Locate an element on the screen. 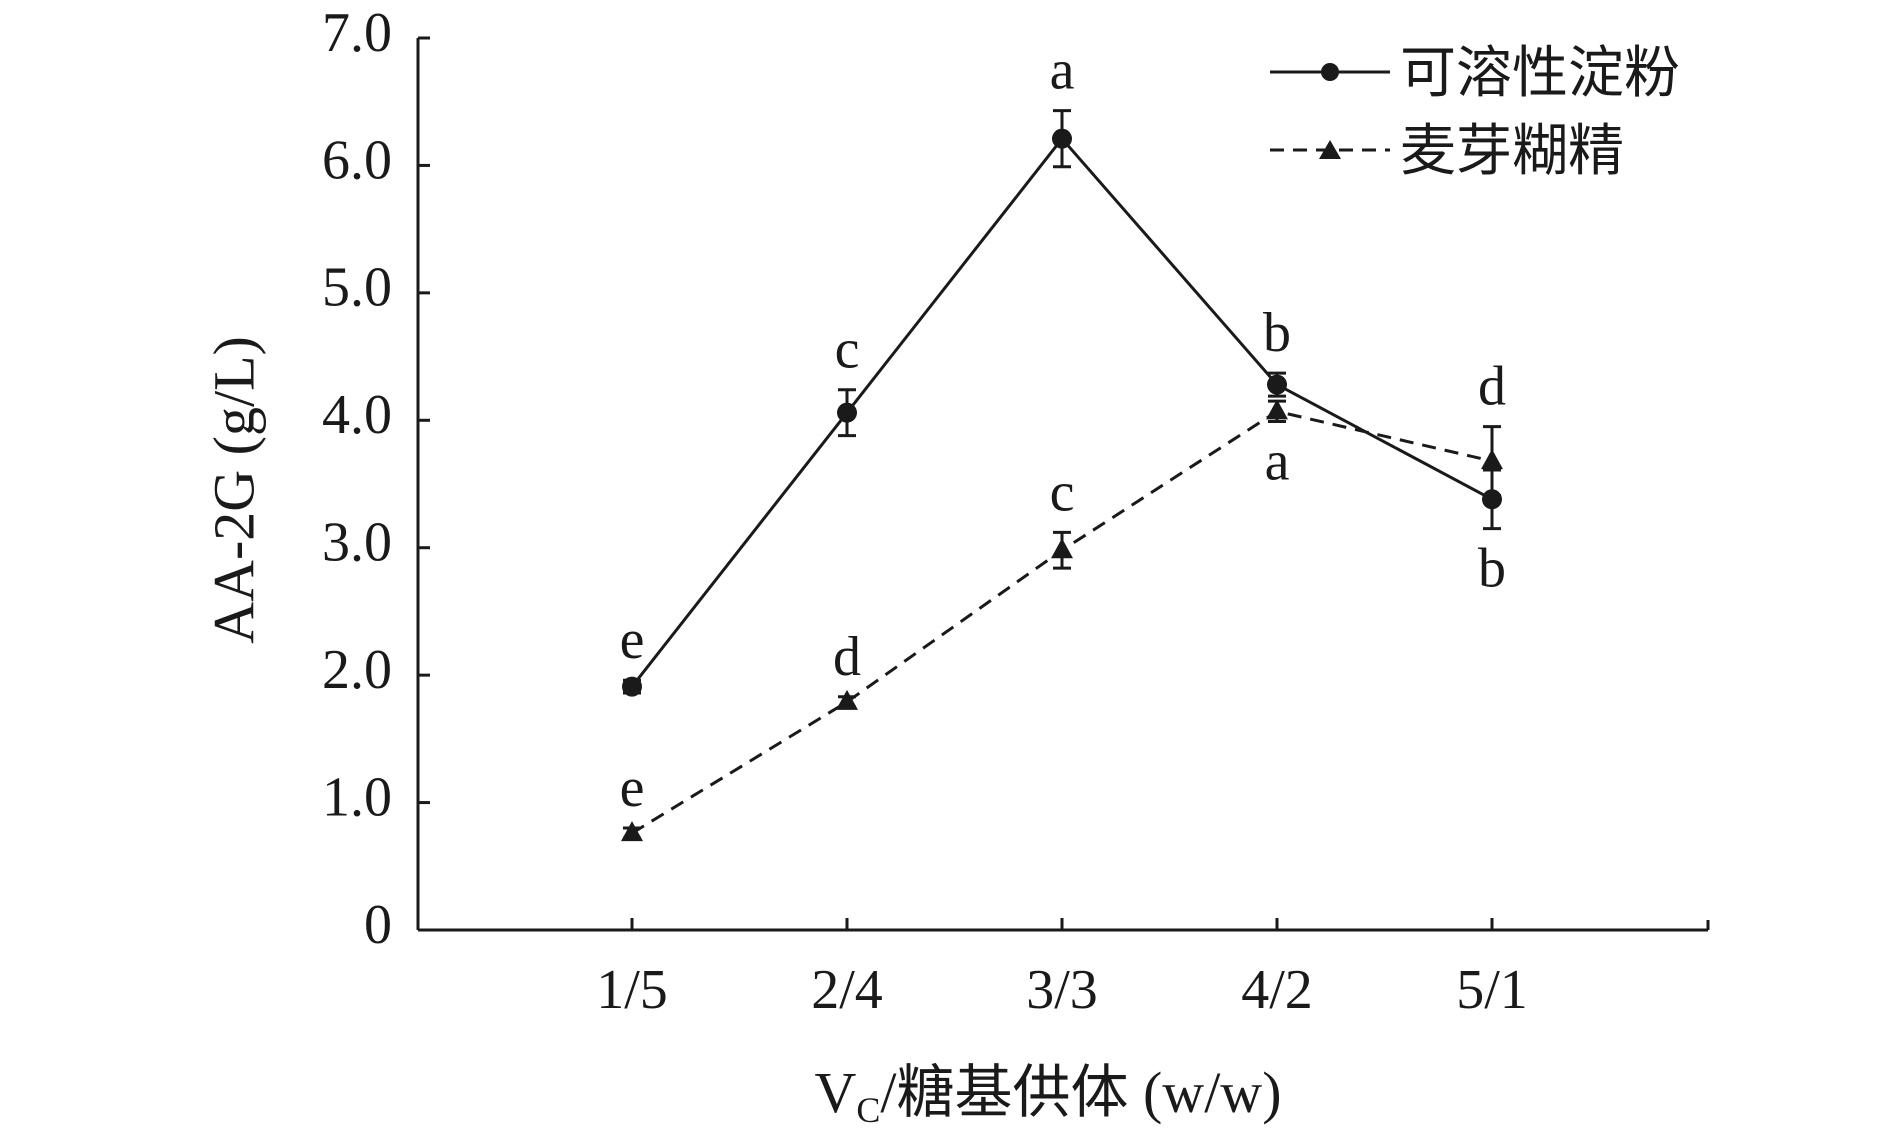  y-axis-ticks: 0 1.0 2.0 3.0 4.0 5.0 6.0 7.0 is located at coordinates (376, 479).